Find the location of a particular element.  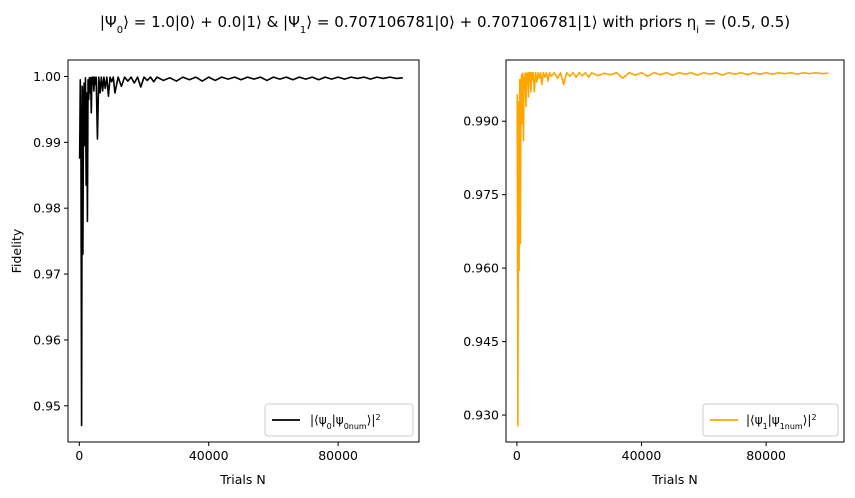

left-chart-y-axis-label: Fidelity is located at coordinates (16, 250).